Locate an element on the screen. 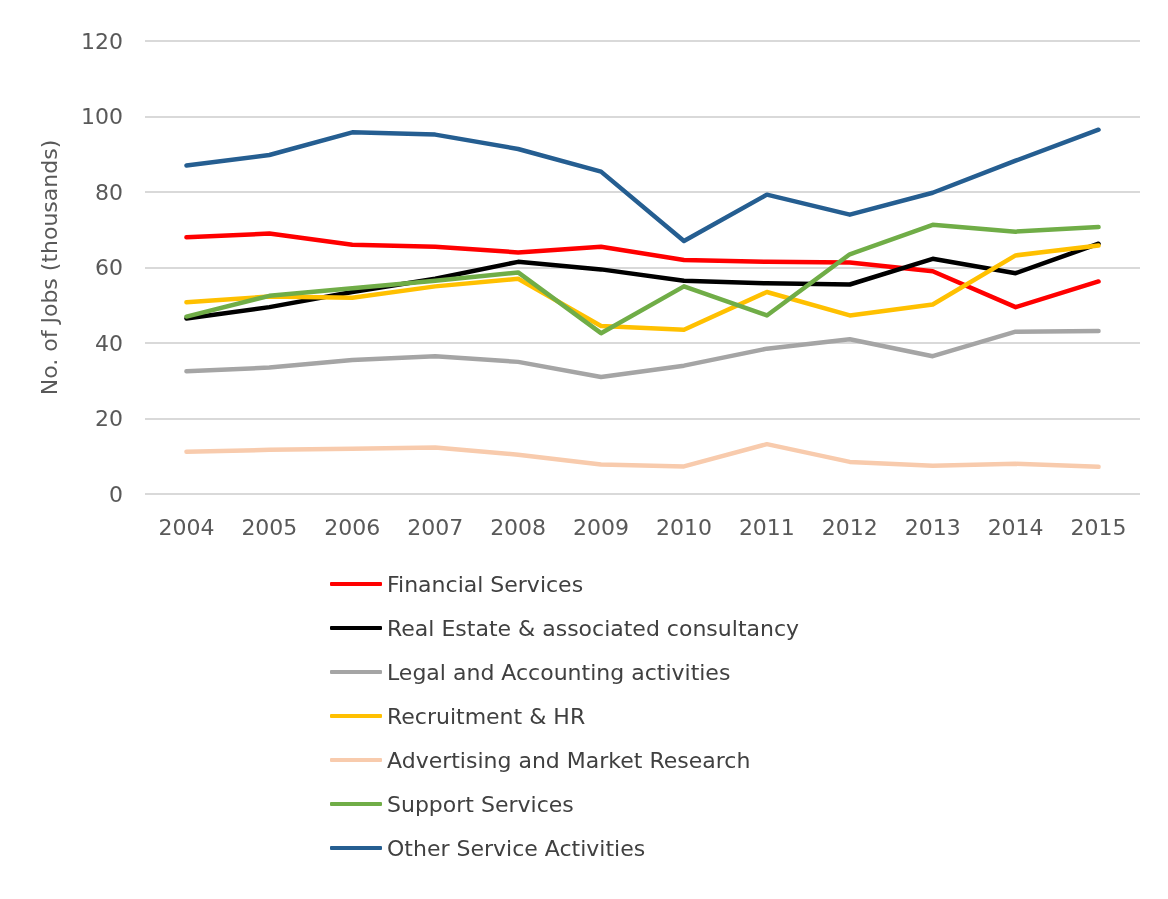 This screenshot has height=899, width=1168. y-tick-label: 60 is located at coordinates (109, 267).